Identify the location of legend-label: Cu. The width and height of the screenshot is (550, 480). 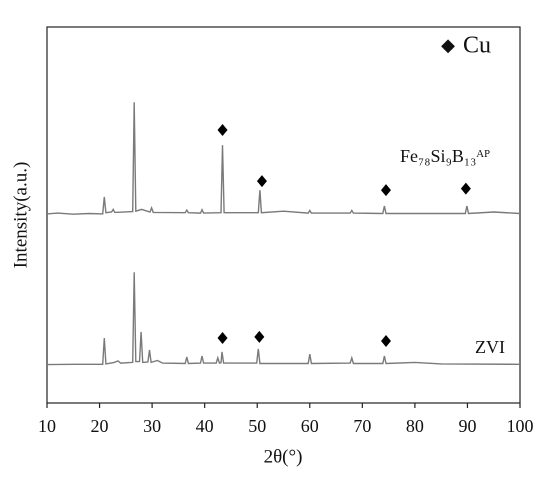
(477, 46).